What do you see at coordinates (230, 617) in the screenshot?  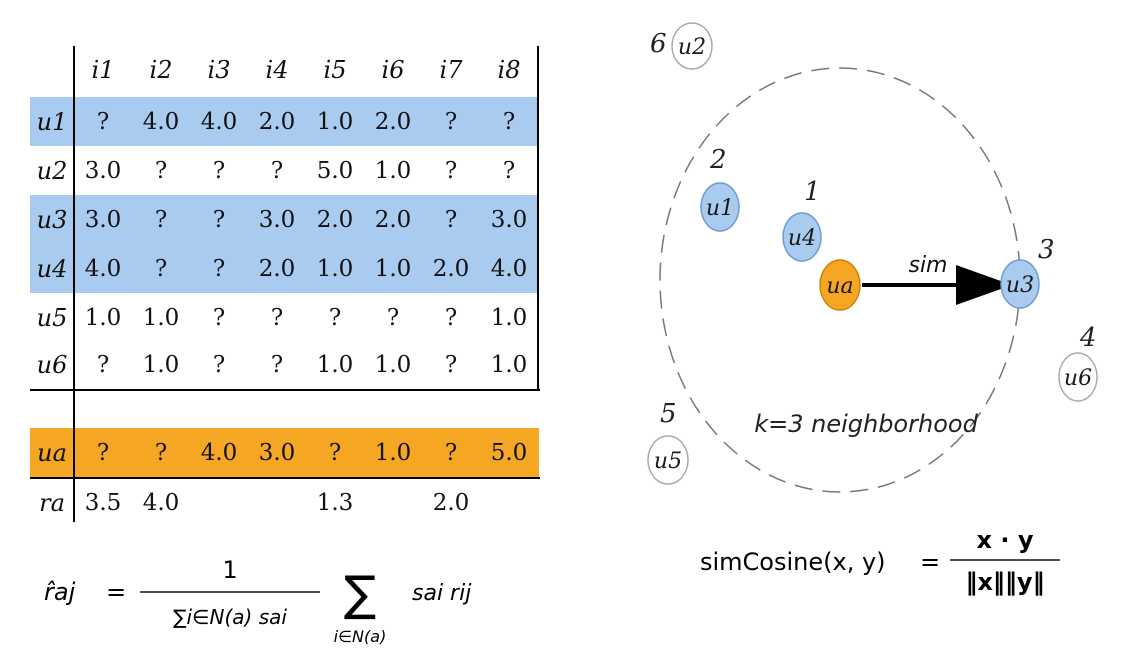 I see `prediction-denominator: ∑i∈N(a) sai` at bounding box center [230, 617].